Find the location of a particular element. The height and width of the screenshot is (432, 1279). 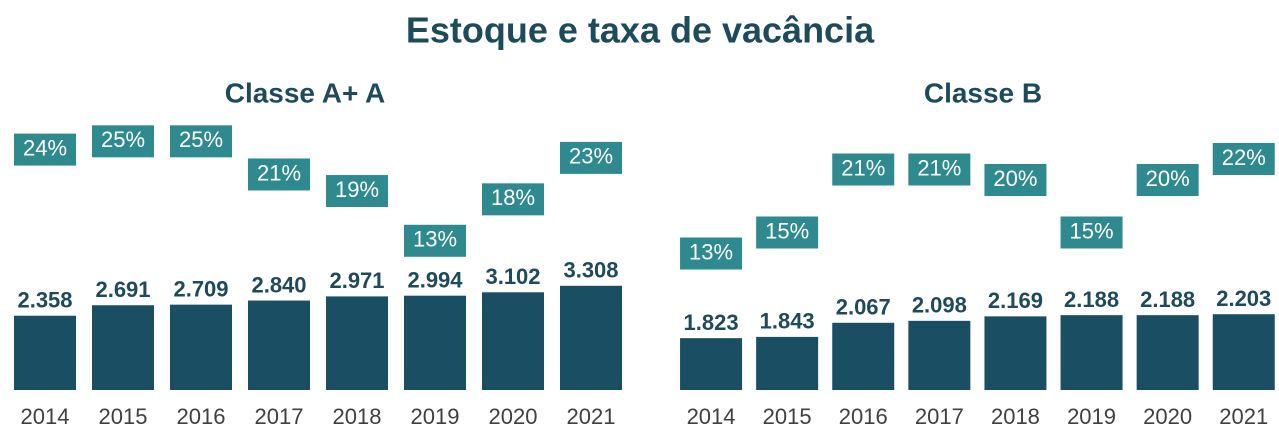

value-label: 2.067 is located at coordinates (863, 307).